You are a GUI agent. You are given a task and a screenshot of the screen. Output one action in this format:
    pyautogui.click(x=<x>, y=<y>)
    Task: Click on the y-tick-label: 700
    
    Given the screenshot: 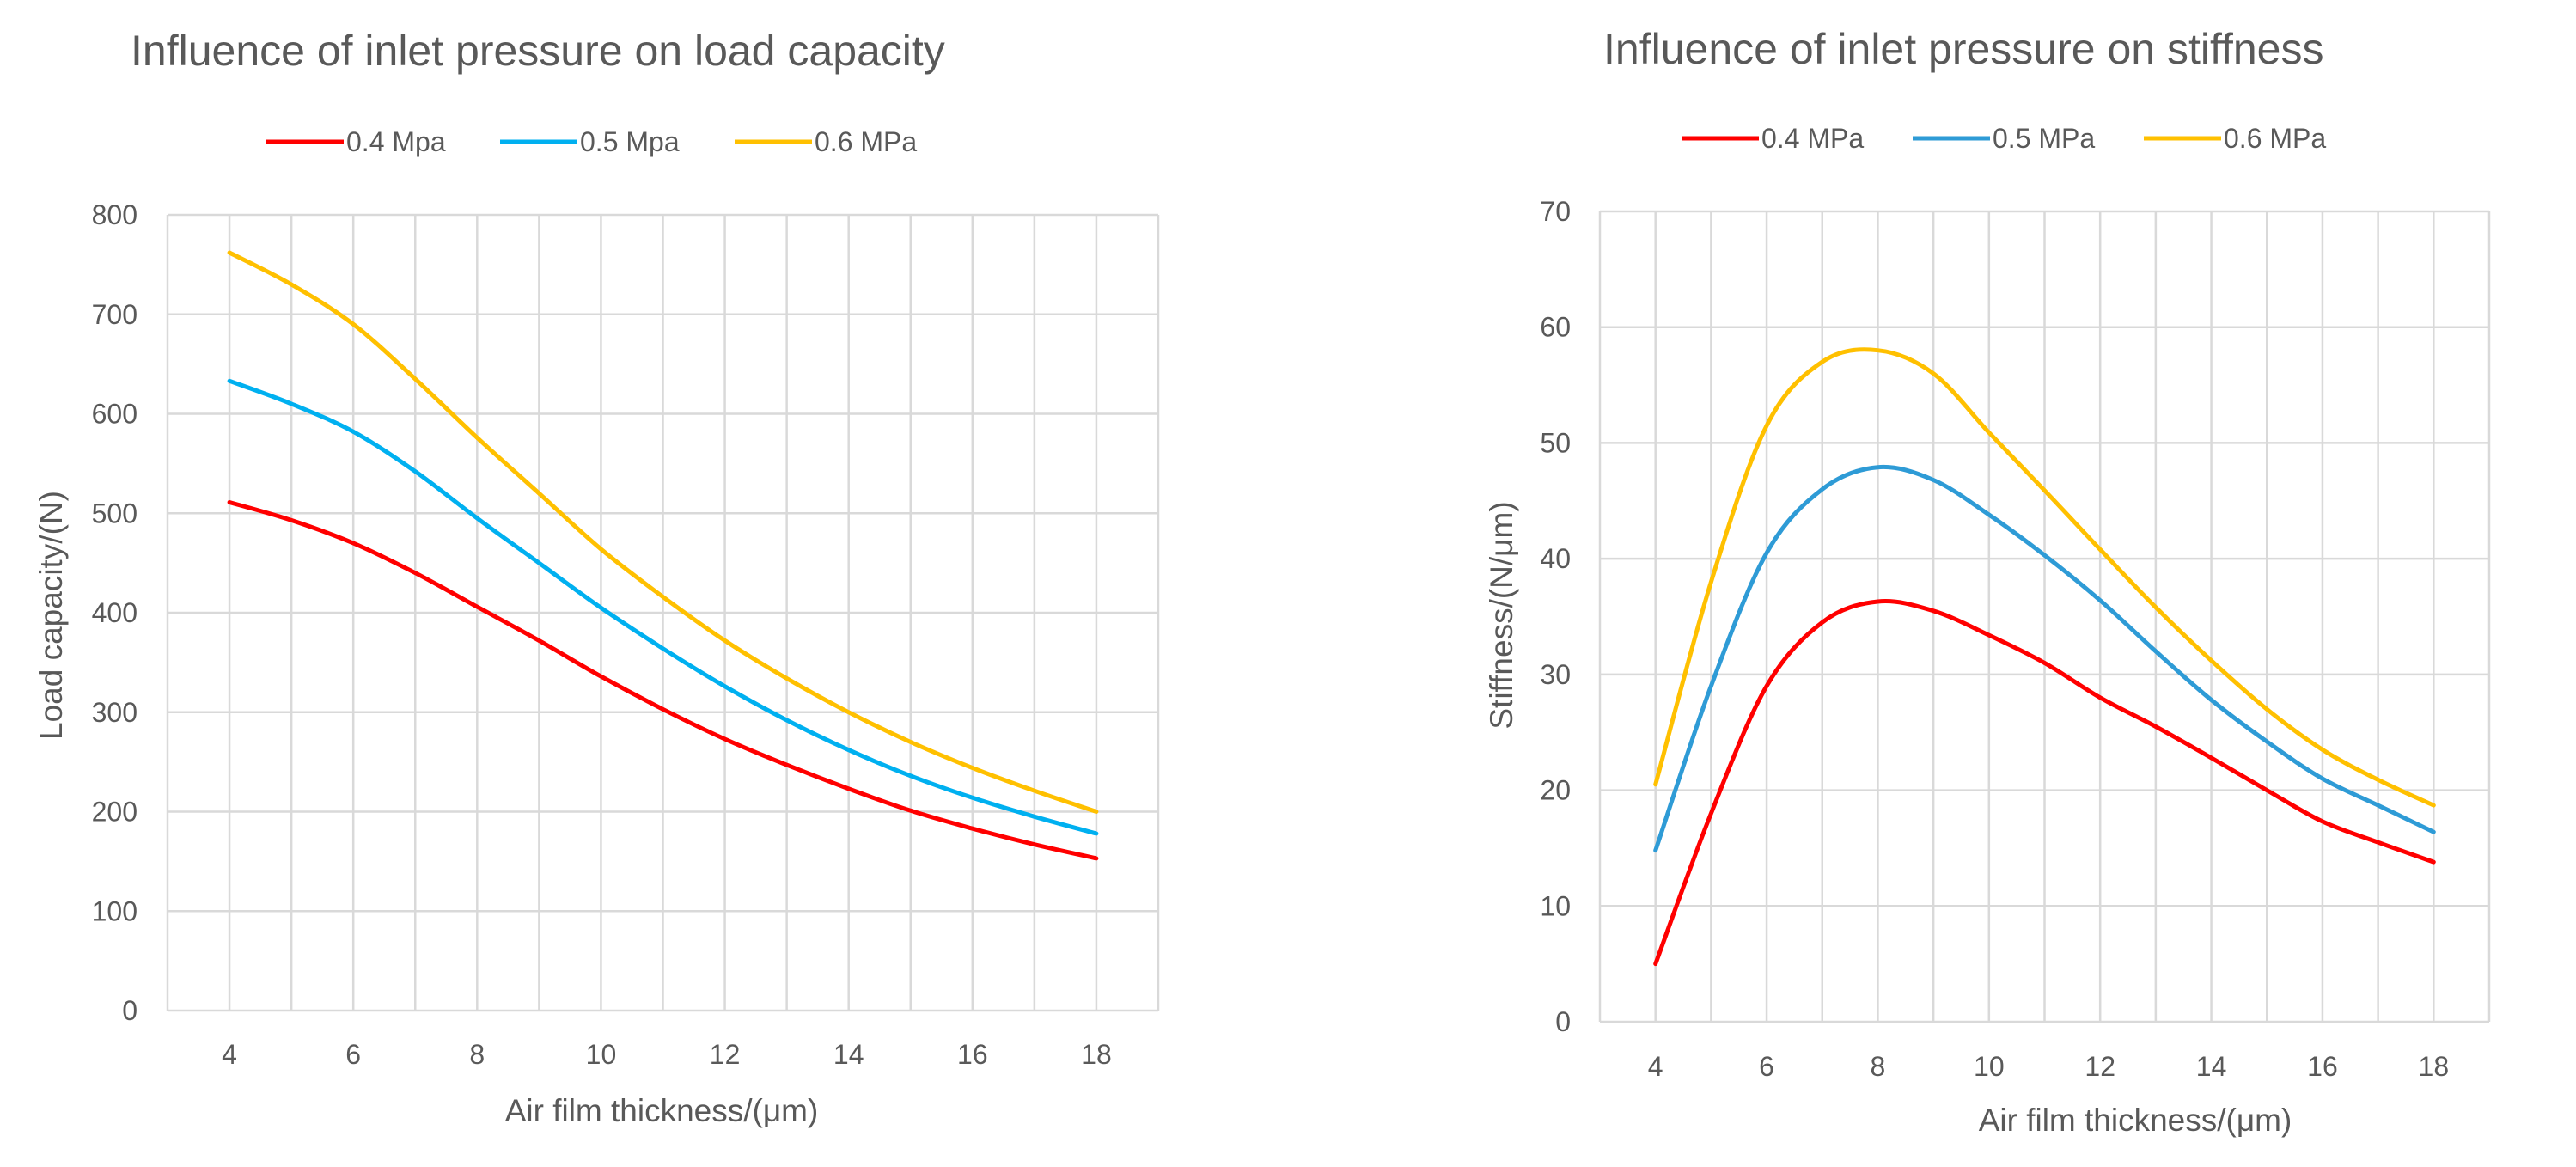 What is the action you would take?
    pyautogui.click(x=114, y=314)
    